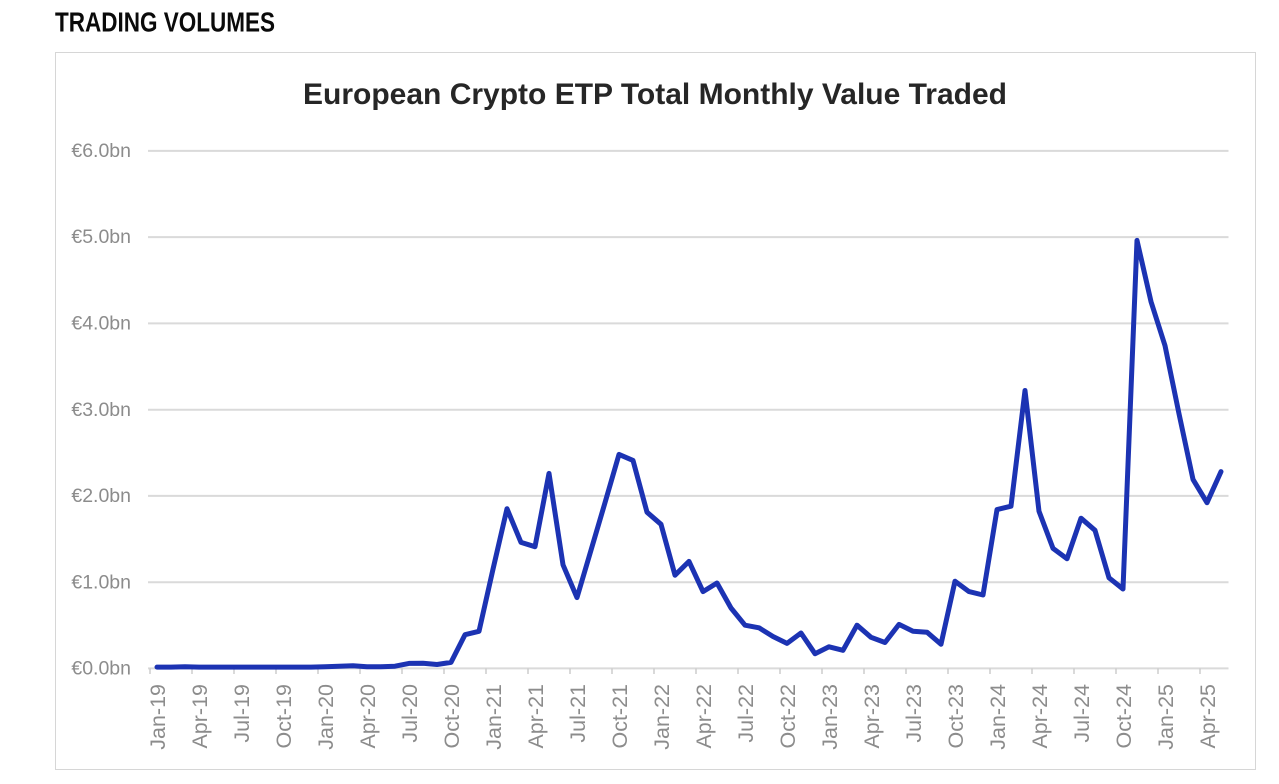  What do you see at coordinates (494, 717) in the screenshot?
I see `svg-text: Jan-21` at bounding box center [494, 717].